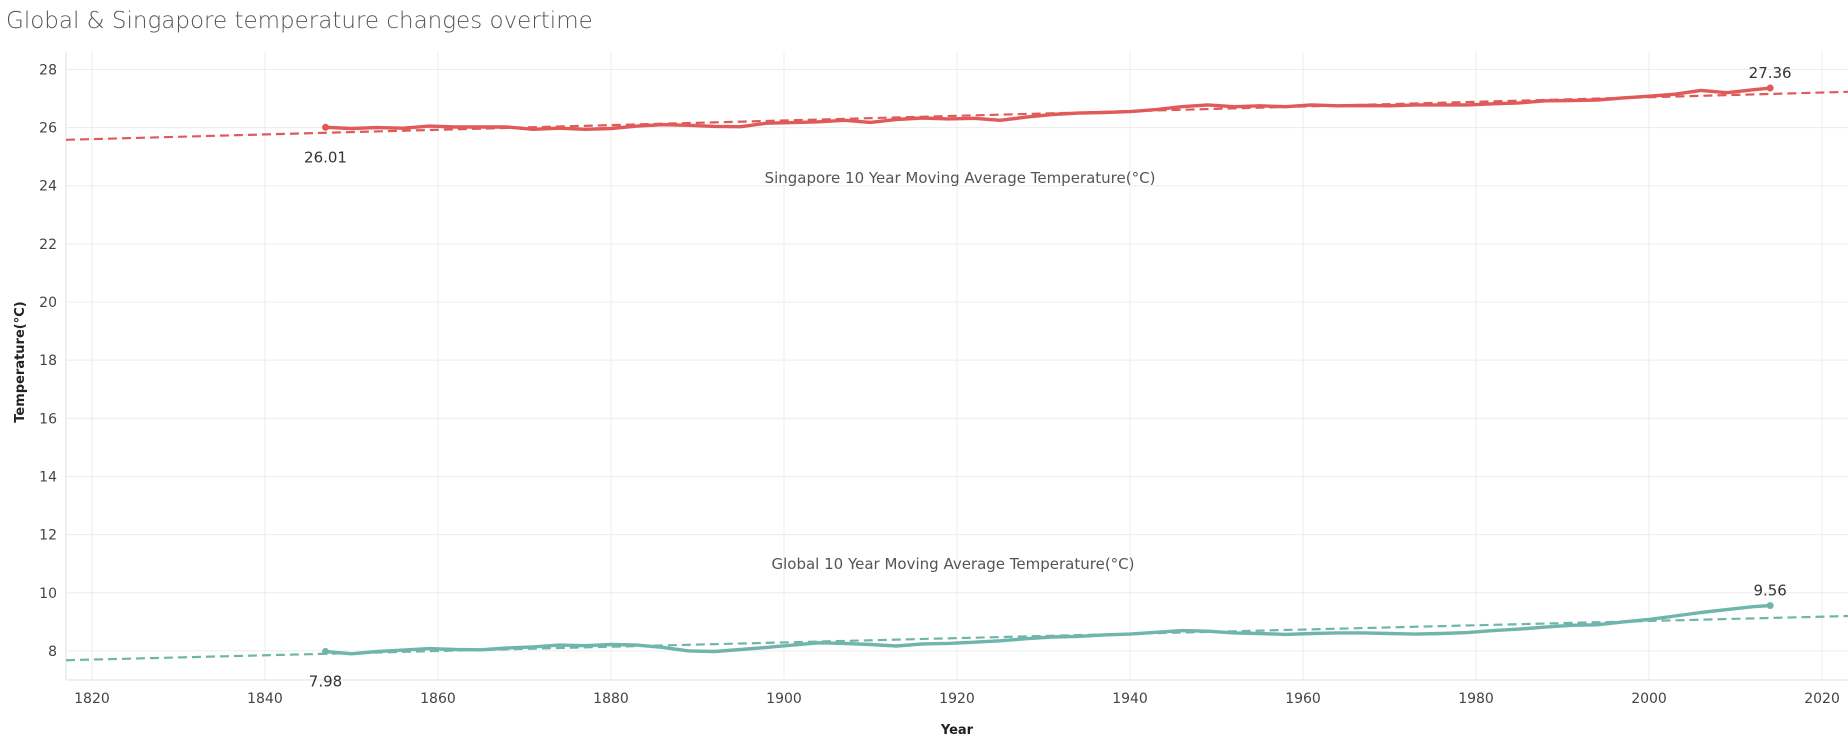 The image size is (1848, 748). Describe the element at coordinates (48, 419) in the screenshot. I see `y-tick-label: 16` at that location.